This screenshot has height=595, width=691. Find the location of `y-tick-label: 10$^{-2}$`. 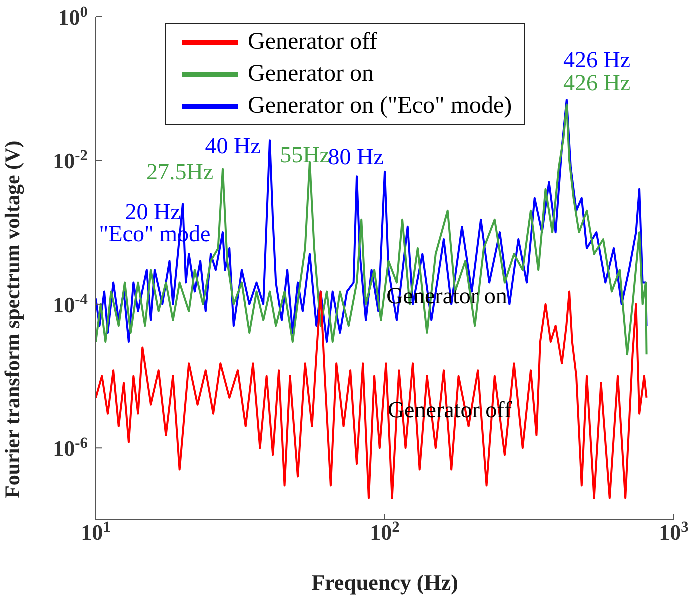

y-tick-label: 10$^{-2}$ is located at coordinates (70, 160).